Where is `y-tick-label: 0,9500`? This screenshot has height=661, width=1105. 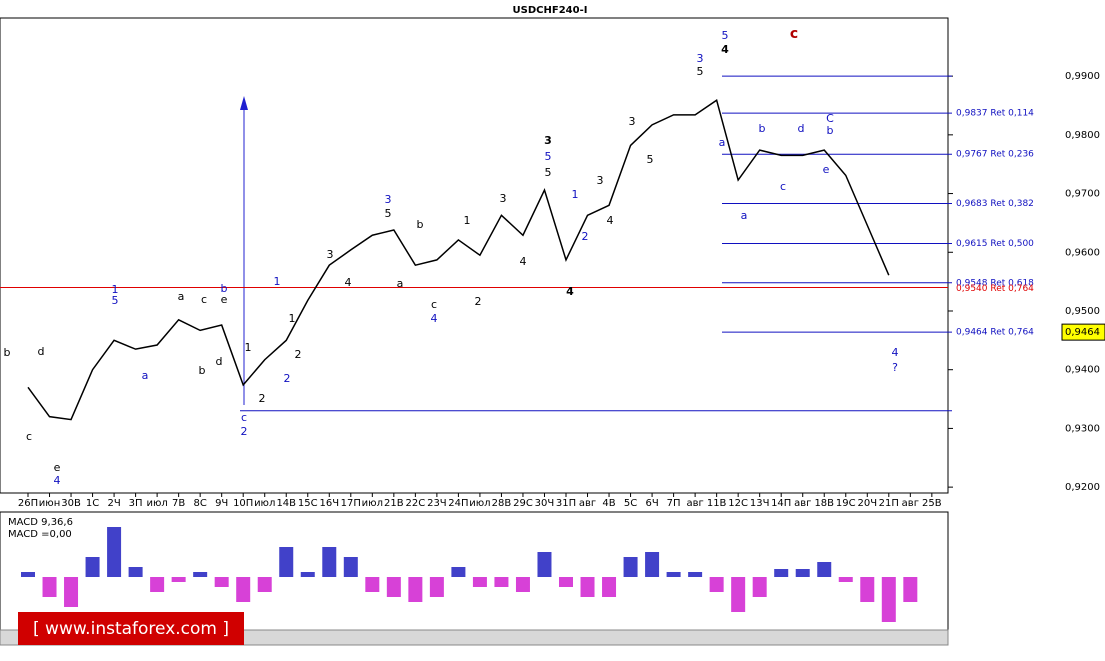 y-tick-label: 0,9500 is located at coordinates (1082, 311).